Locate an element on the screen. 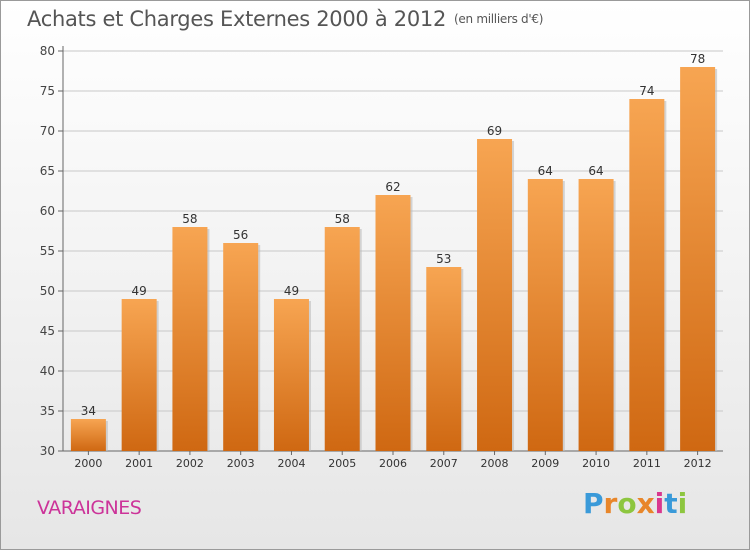 Image resolution: width=750 pixels, height=550 pixels. data-label: 34 is located at coordinates (88, 411).